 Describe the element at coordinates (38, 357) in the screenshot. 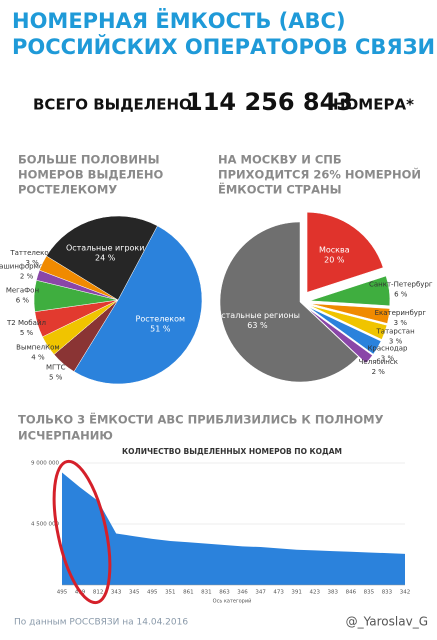

I see `slice-value: 4 %` at that location.